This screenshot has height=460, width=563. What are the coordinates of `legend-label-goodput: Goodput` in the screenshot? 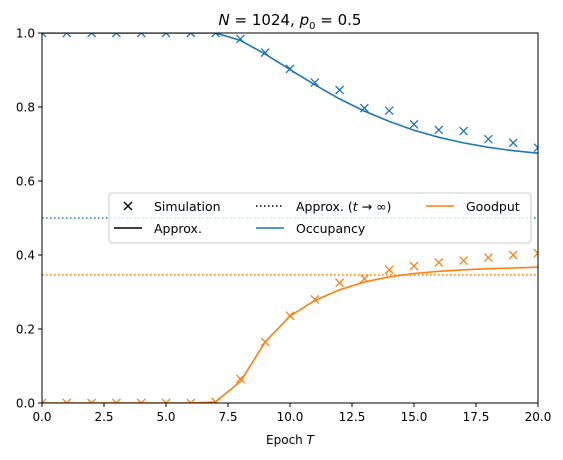 It's located at (493, 206).